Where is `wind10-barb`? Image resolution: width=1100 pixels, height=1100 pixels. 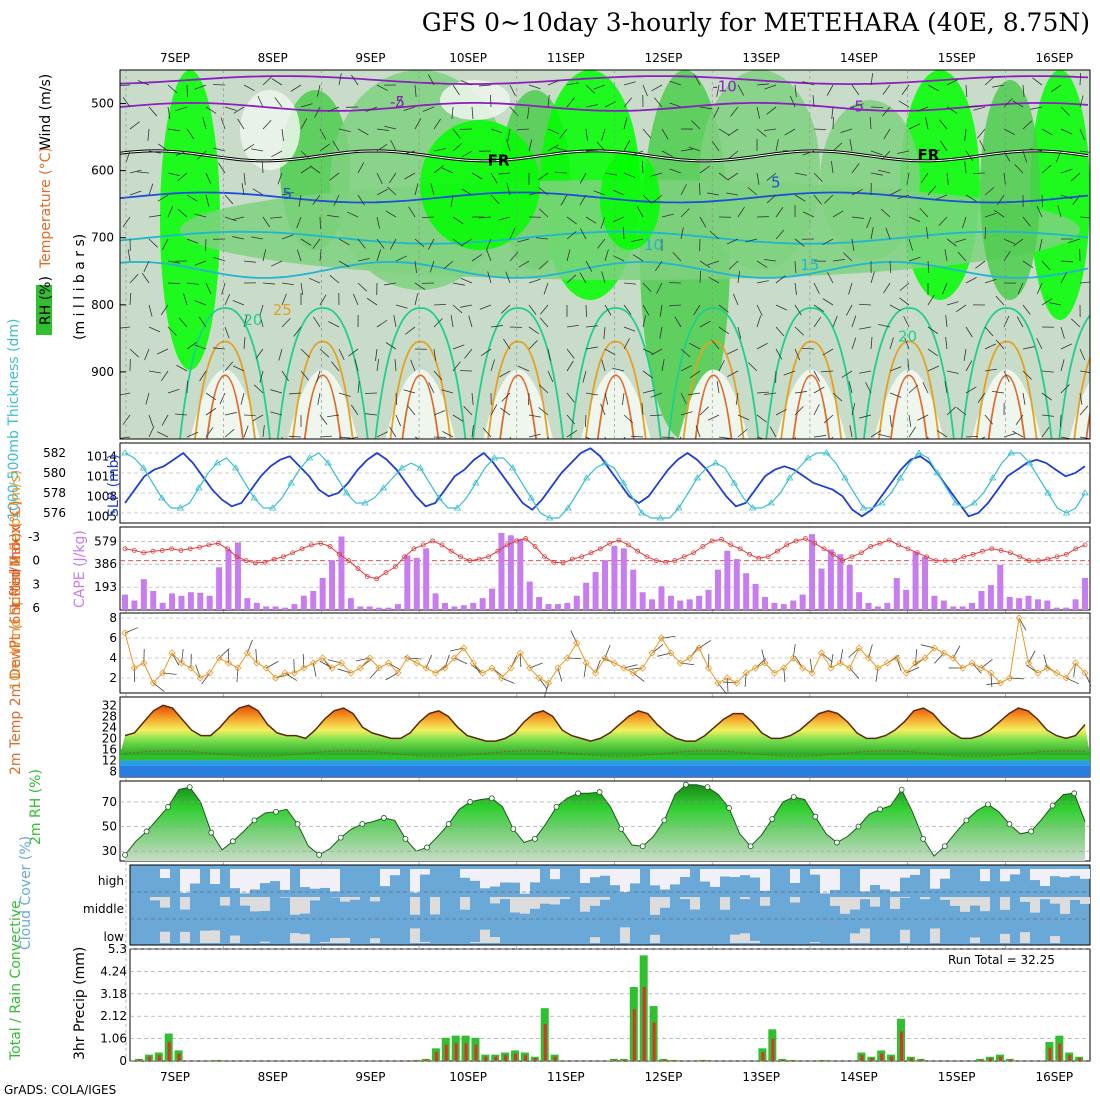 wind10-barb is located at coordinates (520, 660).